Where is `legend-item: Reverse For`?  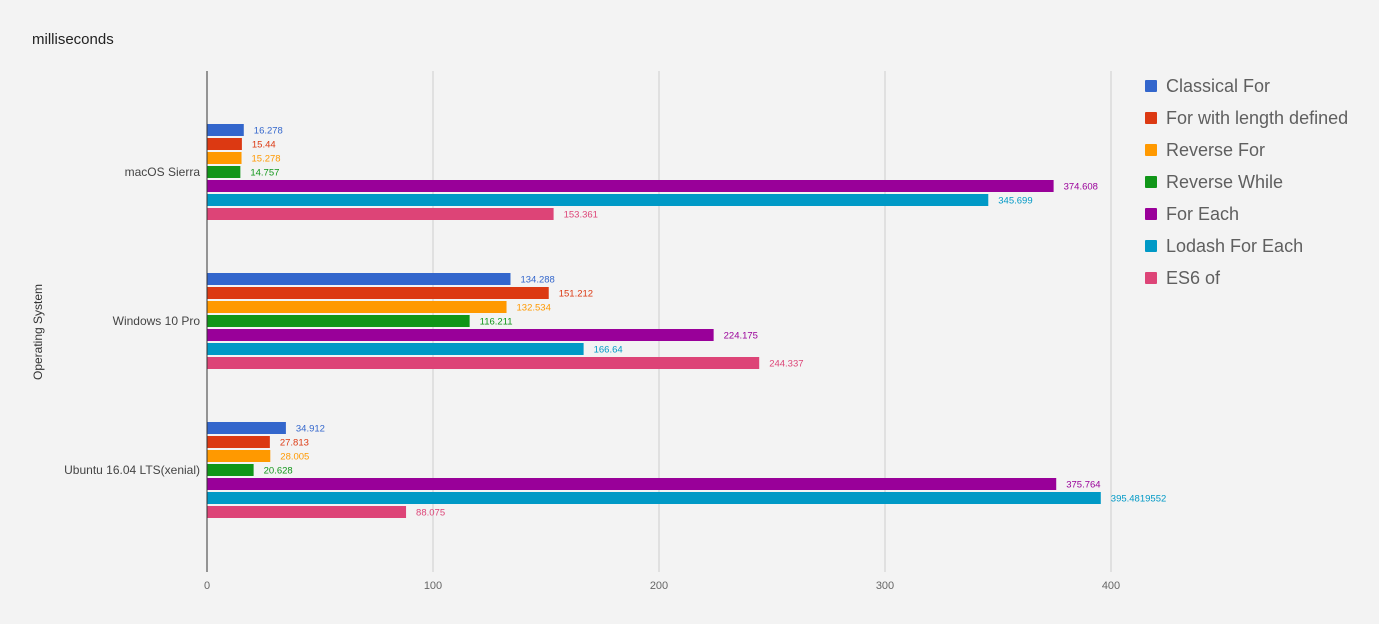
legend-item: Reverse For is located at coordinates (1246, 150).